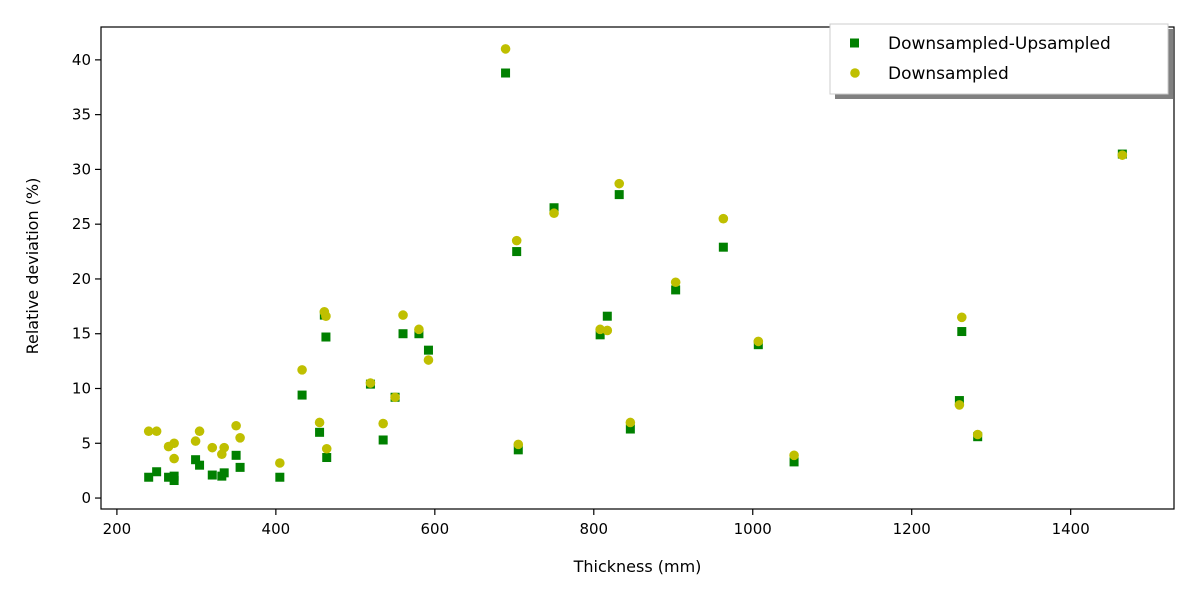 This screenshot has width=1200, height=601. I want to click on legend-box, so click(999, 59).